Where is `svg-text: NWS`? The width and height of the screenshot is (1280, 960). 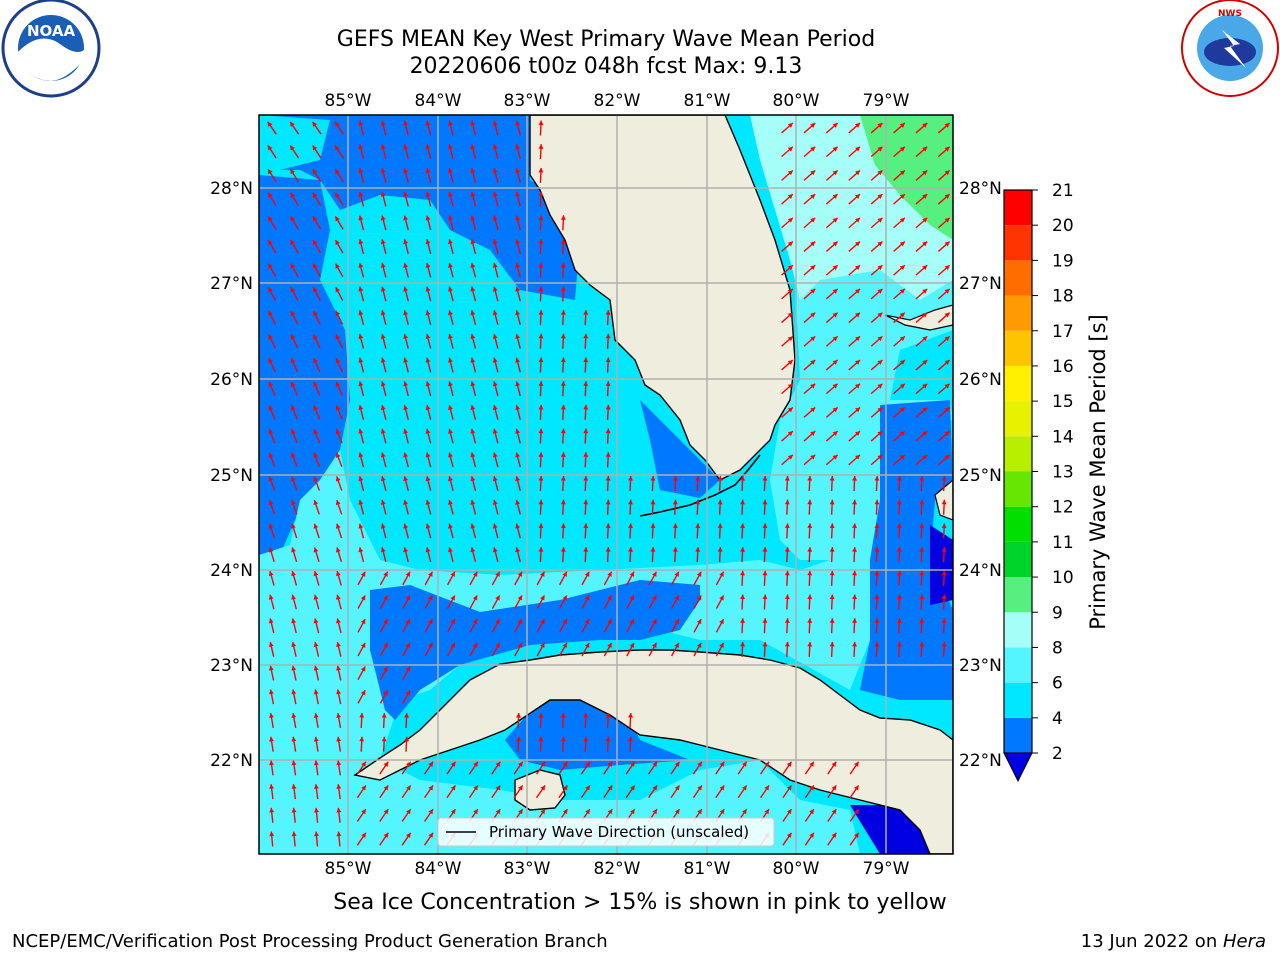
svg-text: NWS is located at coordinates (1230, 14).